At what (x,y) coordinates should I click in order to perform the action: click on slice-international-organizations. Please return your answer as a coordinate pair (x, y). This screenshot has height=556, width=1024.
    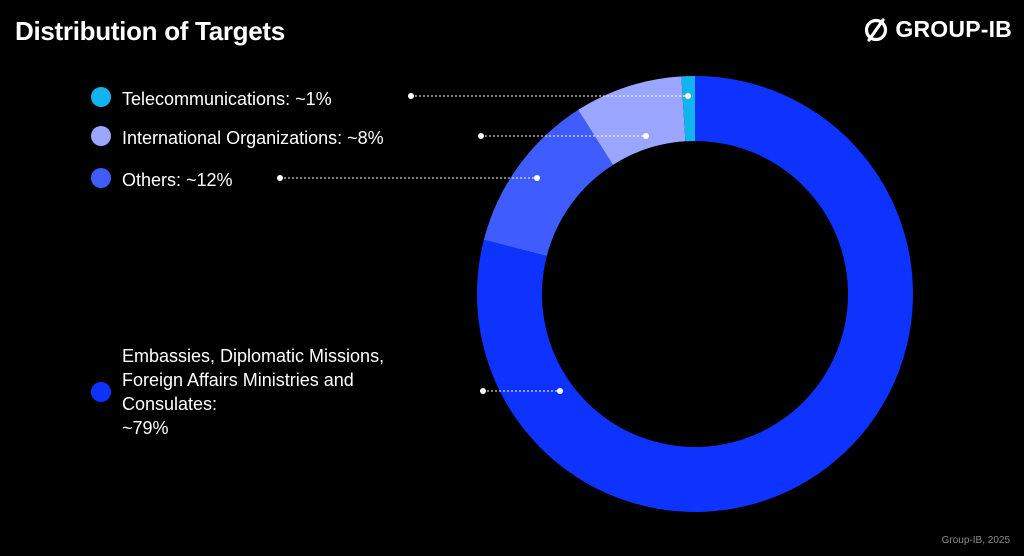
    Looking at the image, I should click on (632, 120).